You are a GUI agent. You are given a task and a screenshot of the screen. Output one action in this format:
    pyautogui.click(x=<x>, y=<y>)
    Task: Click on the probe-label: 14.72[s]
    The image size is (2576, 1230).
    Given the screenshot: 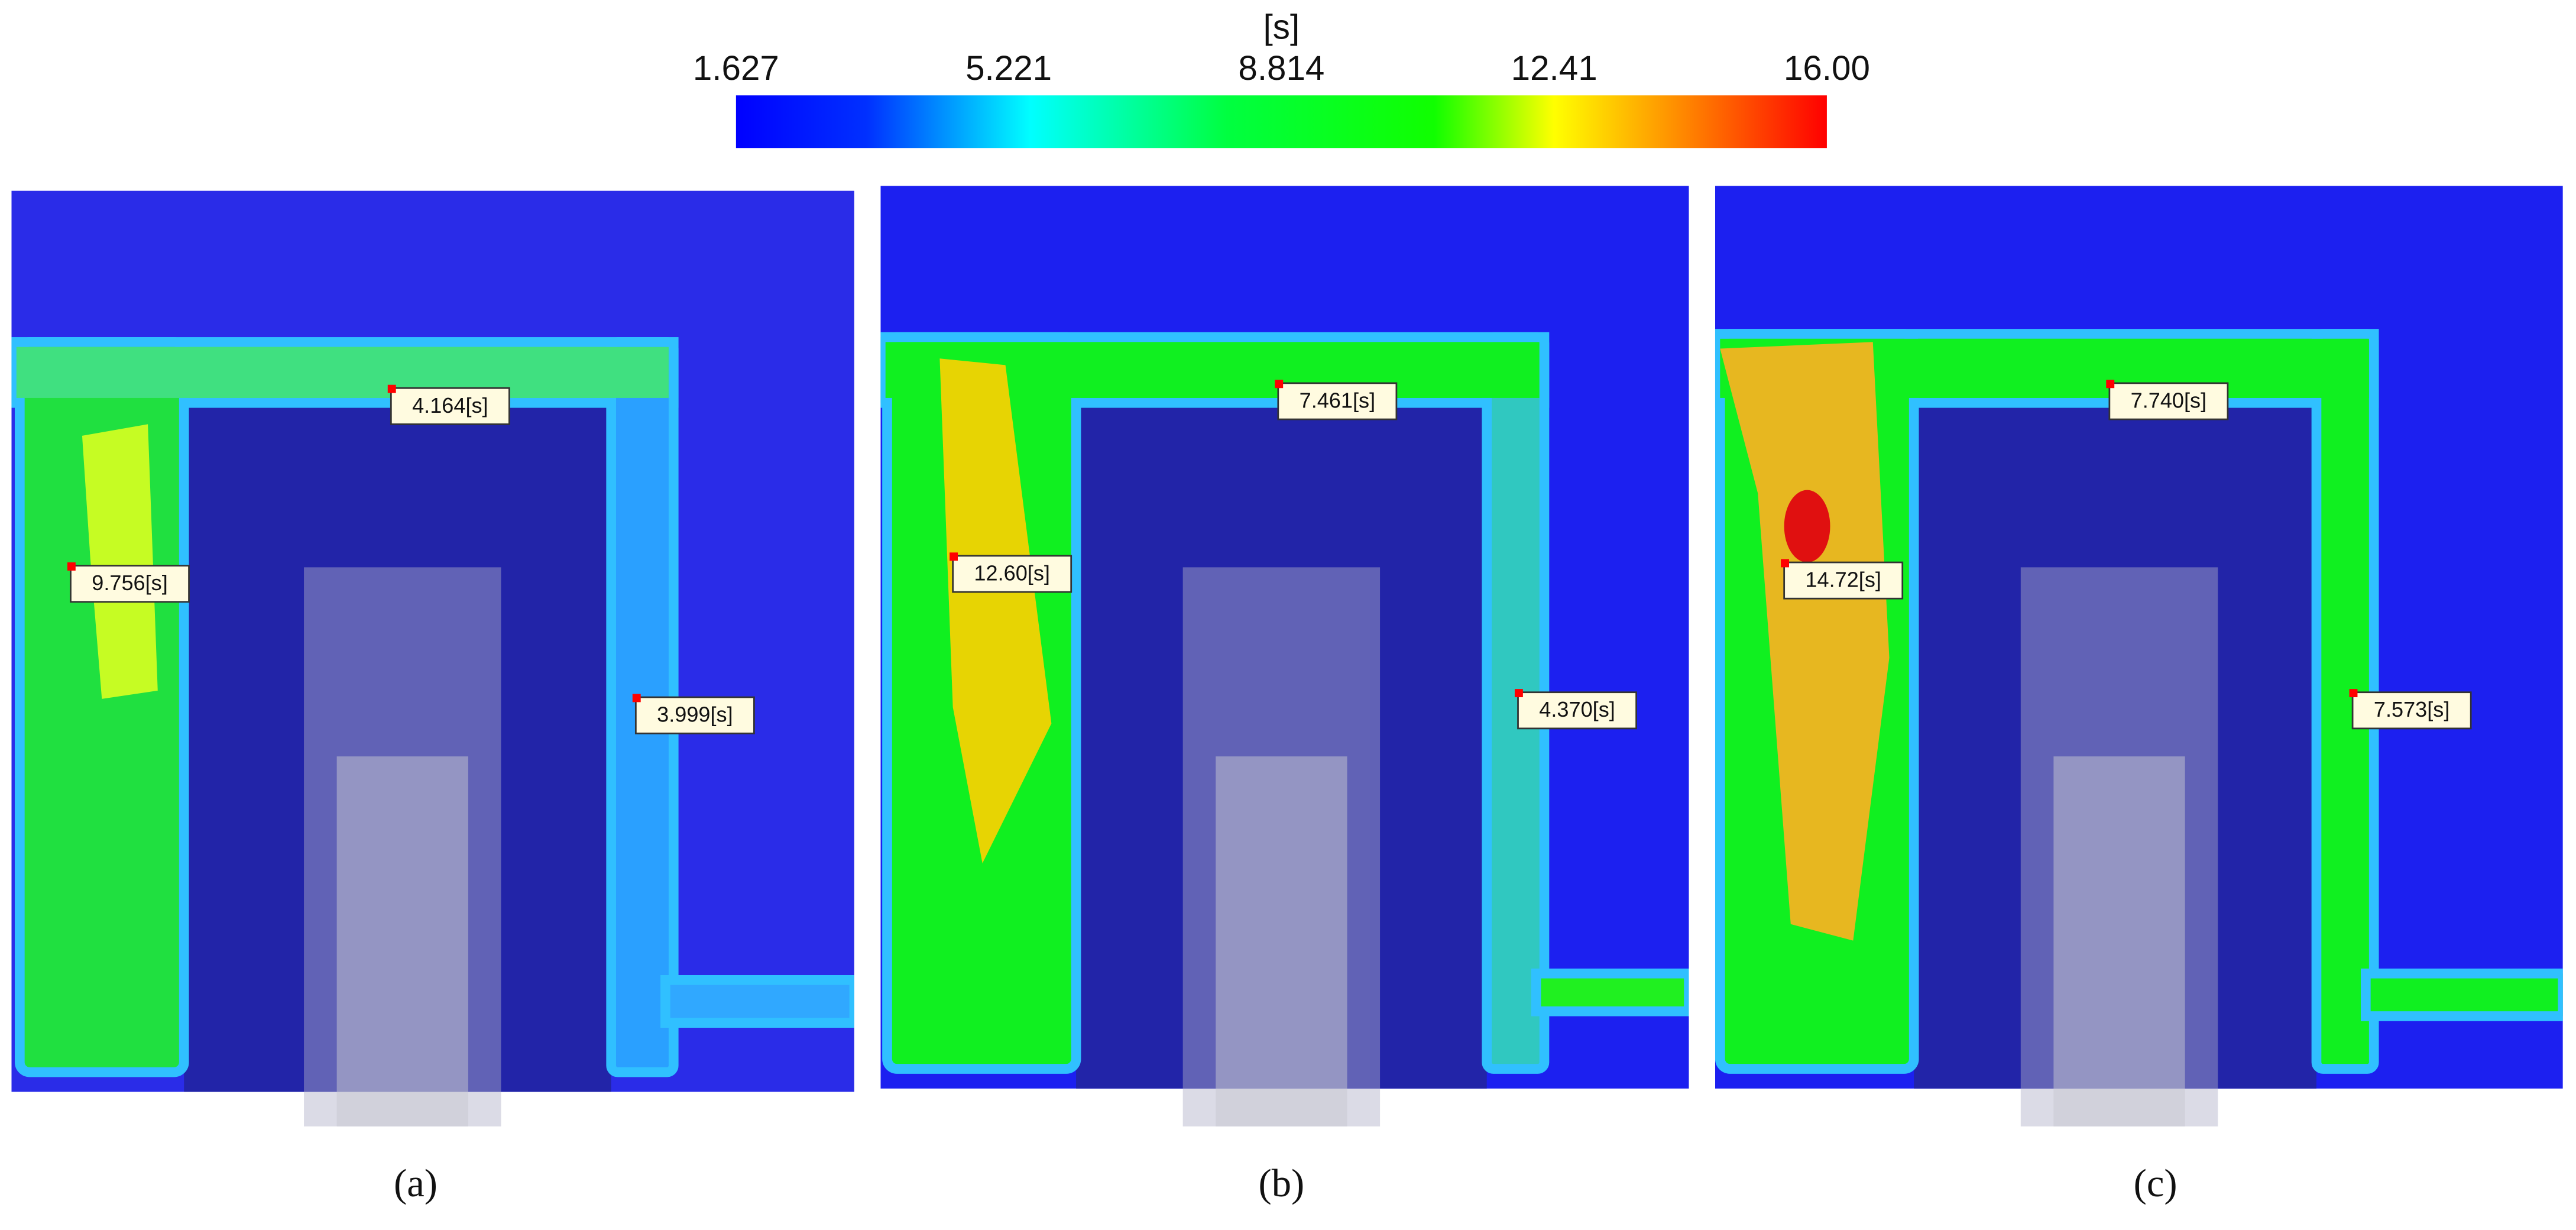 What is the action you would take?
    pyautogui.click(x=1843, y=580)
    